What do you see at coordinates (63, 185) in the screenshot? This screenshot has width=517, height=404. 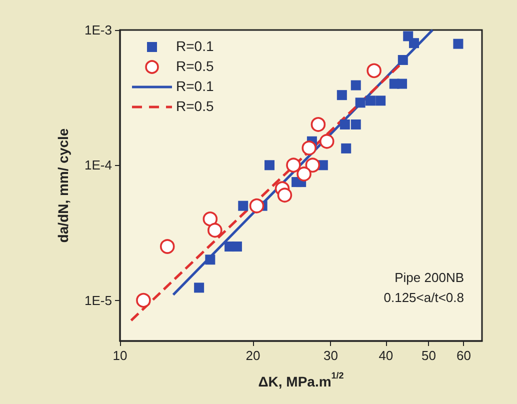 I see `y-axis-title: da/dN, mm/ cycle` at bounding box center [63, 185].